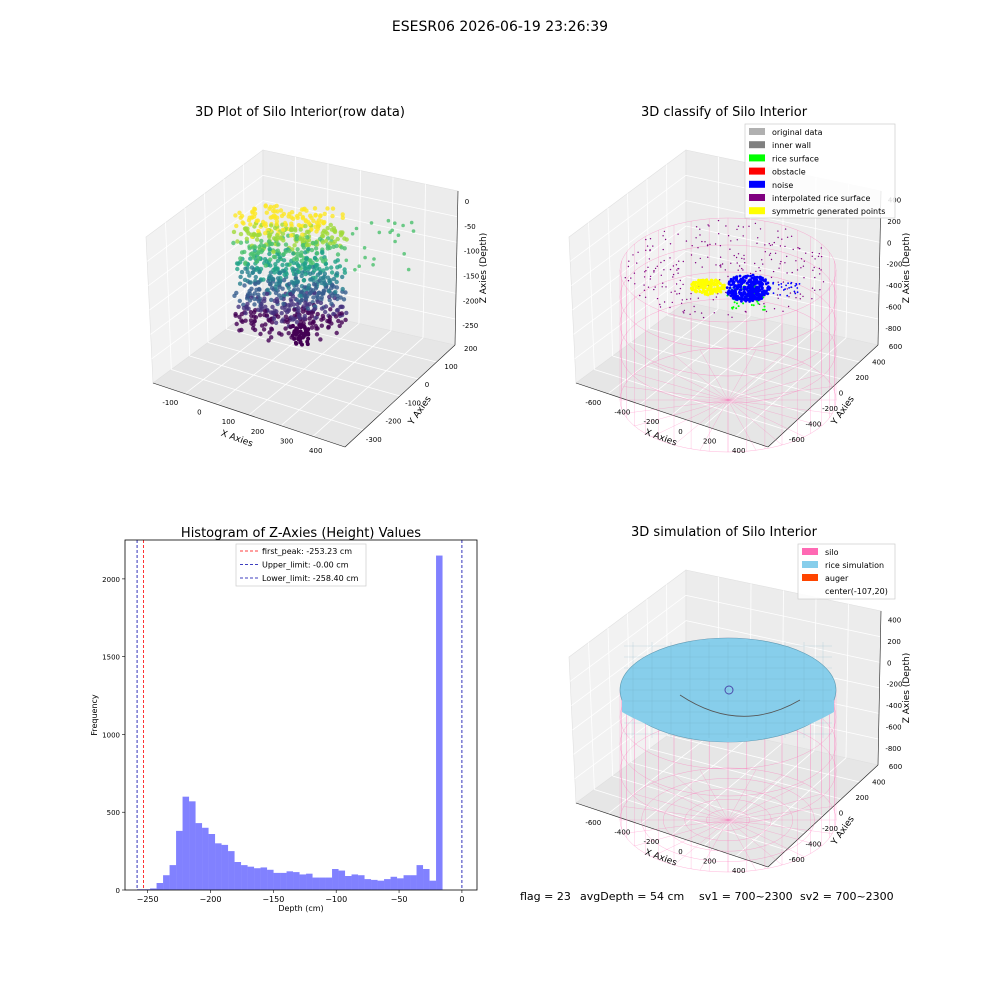 This screenshot has width=1000, height=1000. Describe the element at coordinates (680, 432) in the screenshot. I see `x-tick-label: 0` at that location.